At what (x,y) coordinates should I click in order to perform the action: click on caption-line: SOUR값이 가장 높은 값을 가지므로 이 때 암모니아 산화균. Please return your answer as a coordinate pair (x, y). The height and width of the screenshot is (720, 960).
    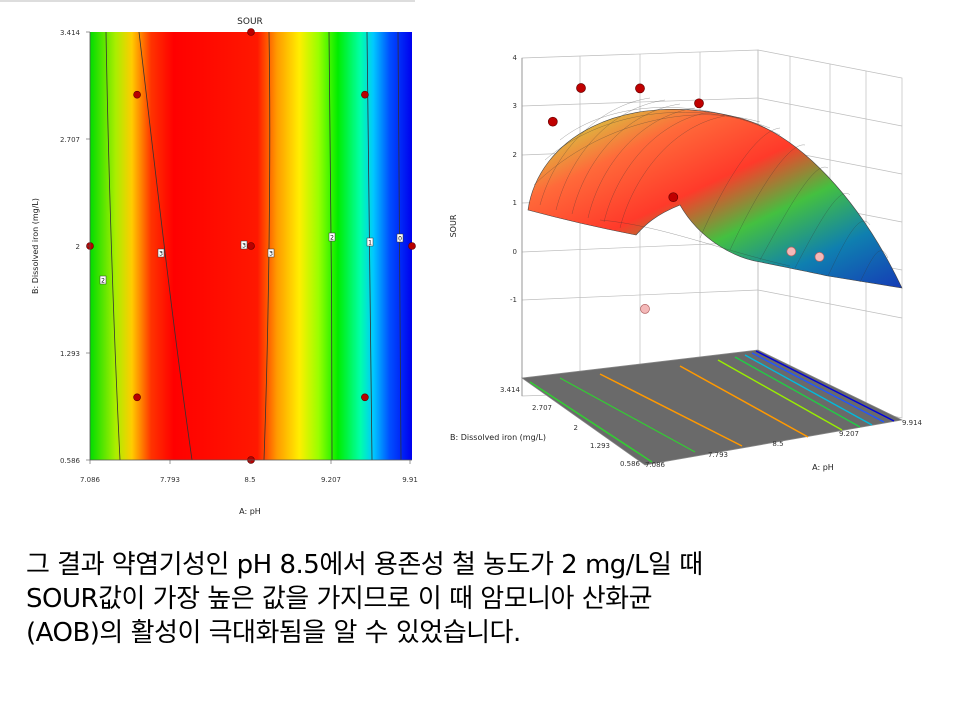
    Looking at the image, I should click on (339, 599).